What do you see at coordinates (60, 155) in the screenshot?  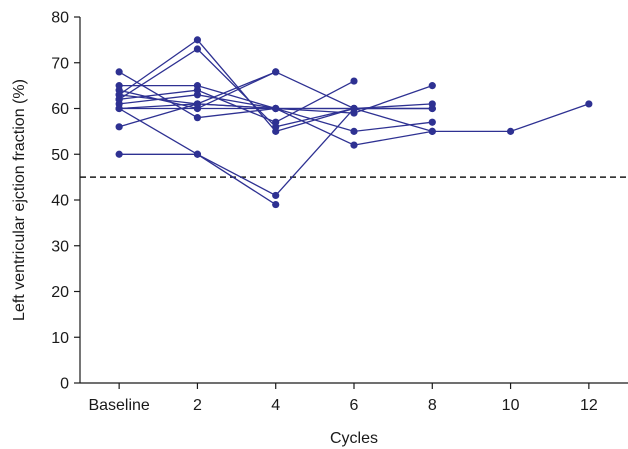 I see `y-tick-label: 50` at bounding box center [60, 155].